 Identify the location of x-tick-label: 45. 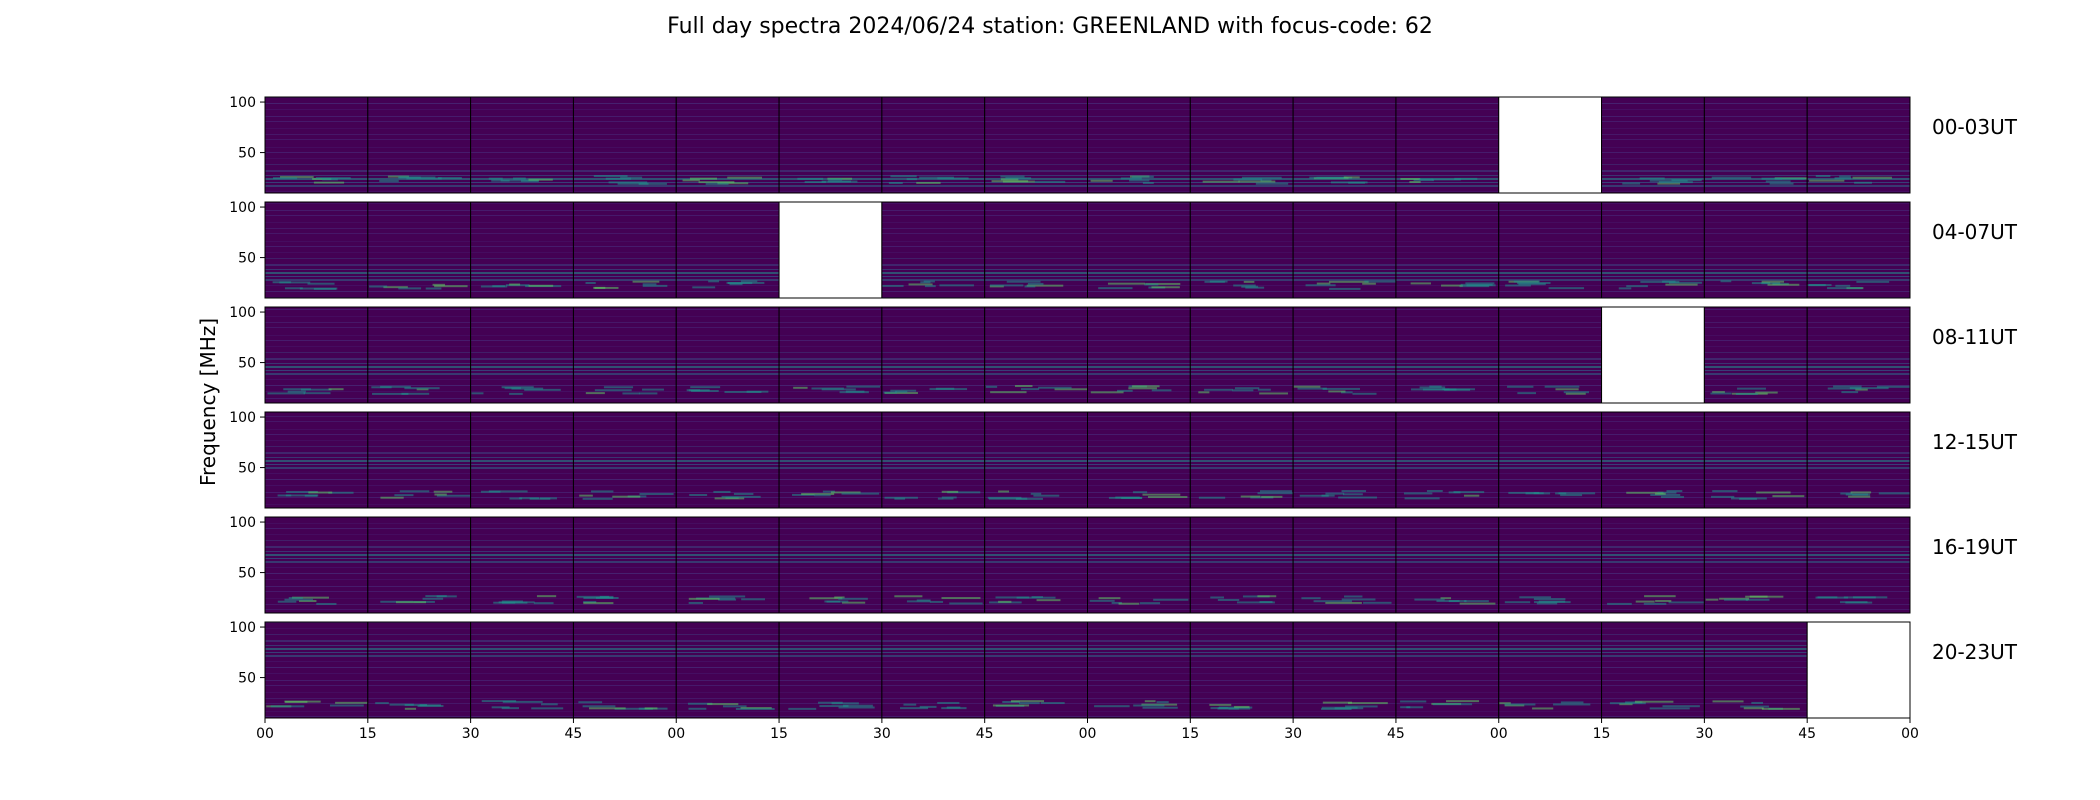
(985, 734).